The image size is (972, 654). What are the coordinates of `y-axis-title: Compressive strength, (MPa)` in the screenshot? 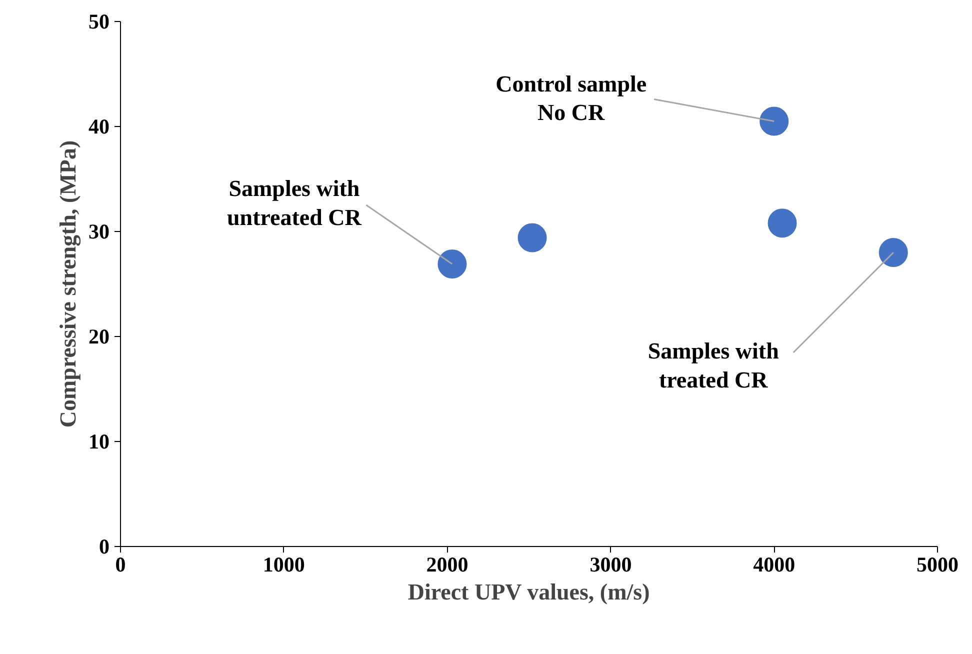 It's located at (69, 284).